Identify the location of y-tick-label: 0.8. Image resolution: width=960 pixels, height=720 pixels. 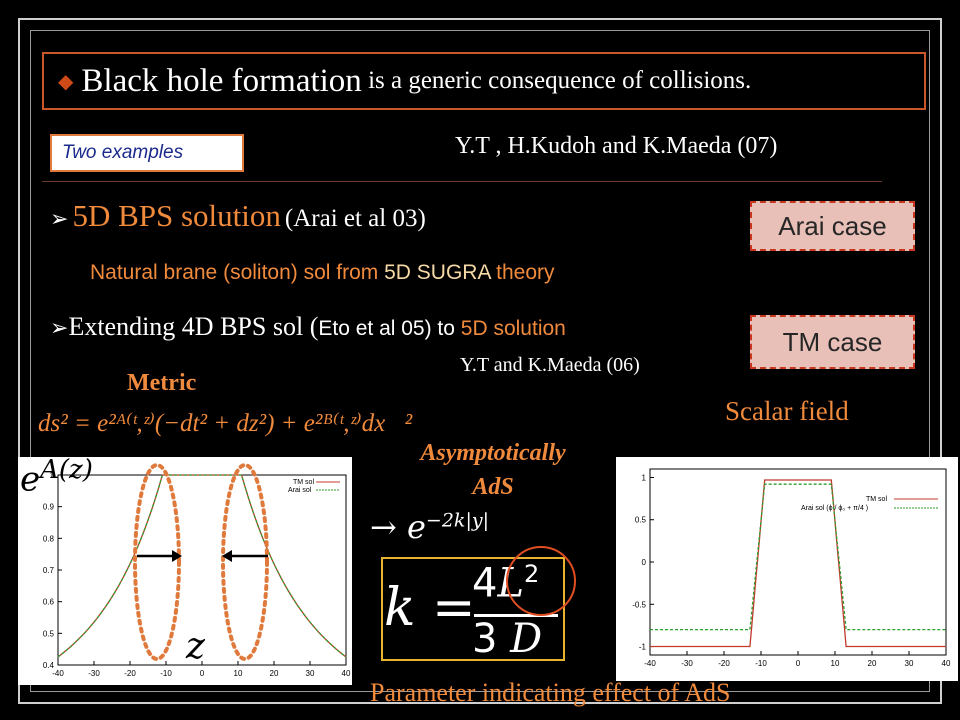
(49, 538).